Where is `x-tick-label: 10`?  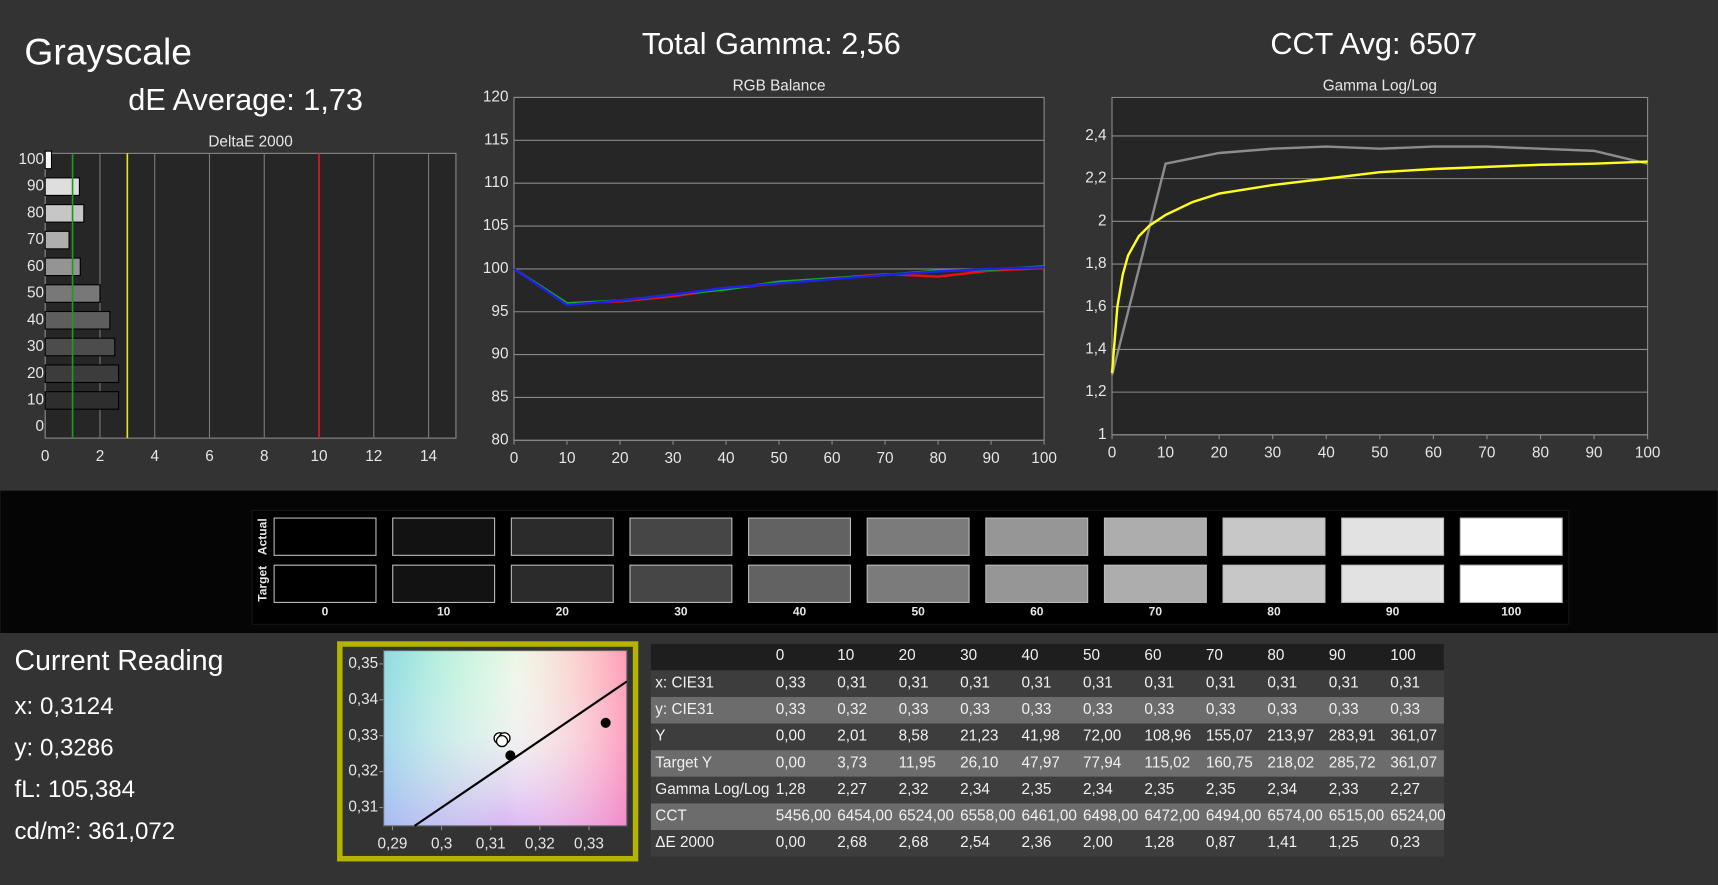
x-tick-label: 10 is located at coordinates (1165, 452).